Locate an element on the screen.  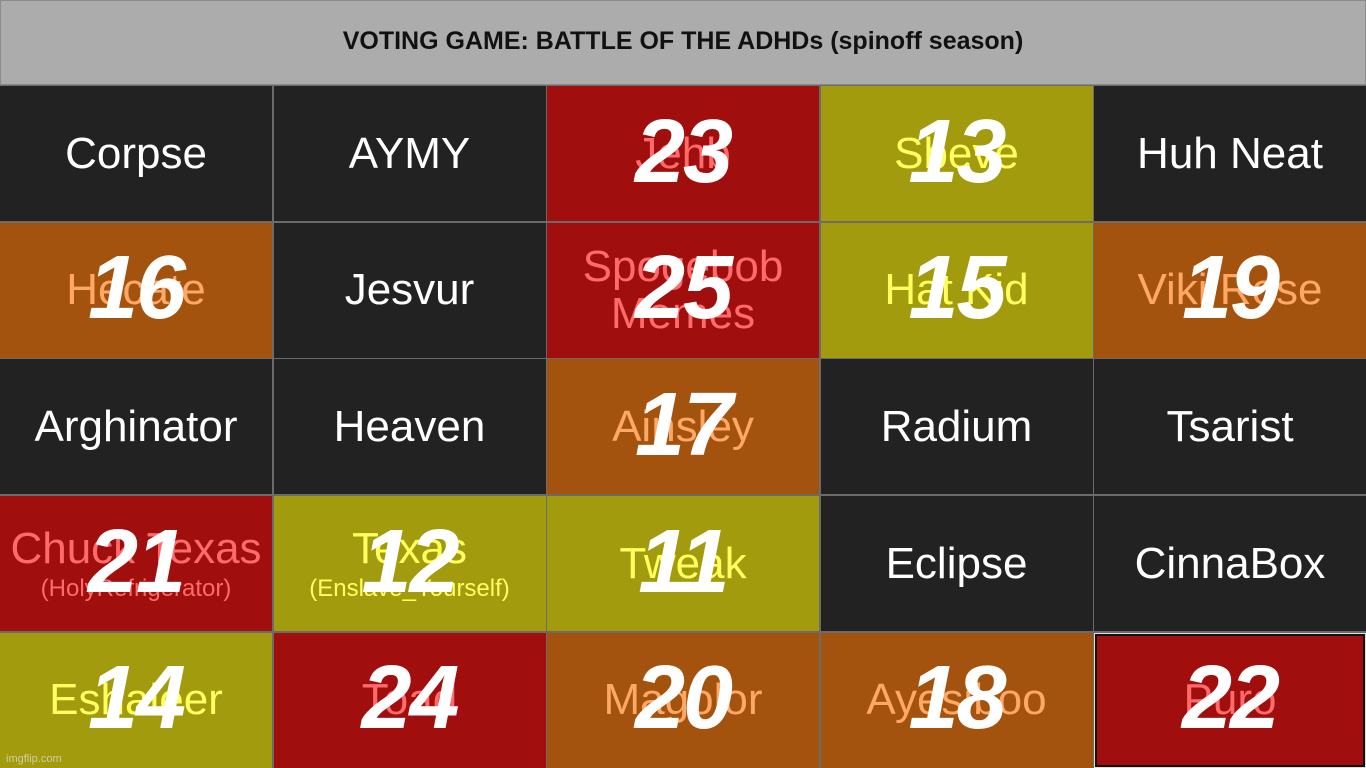
contestant-name: Tsarist is located at coordinates (1230, 427).